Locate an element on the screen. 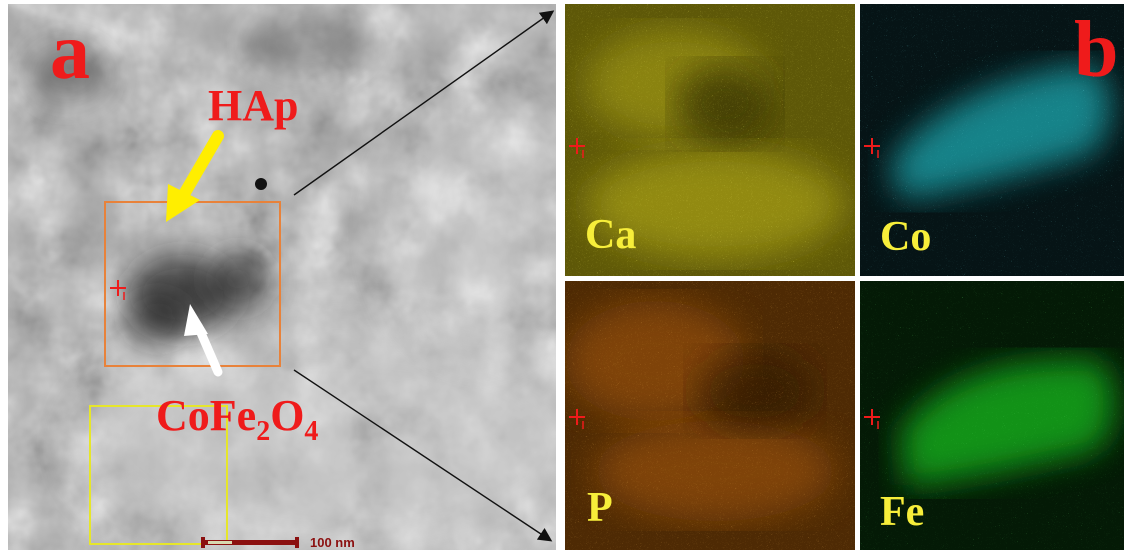  roi-yellow-box is located at coordinates (158, 475).